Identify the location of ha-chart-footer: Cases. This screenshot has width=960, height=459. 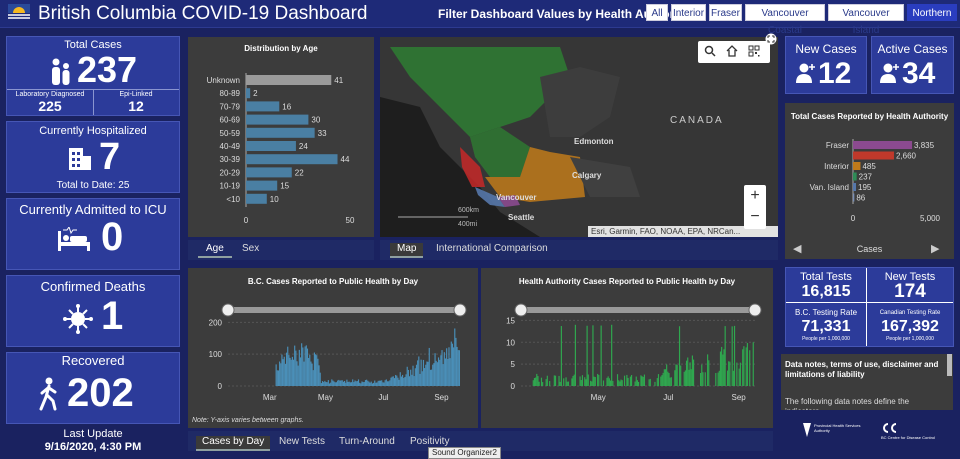
(869, 249).